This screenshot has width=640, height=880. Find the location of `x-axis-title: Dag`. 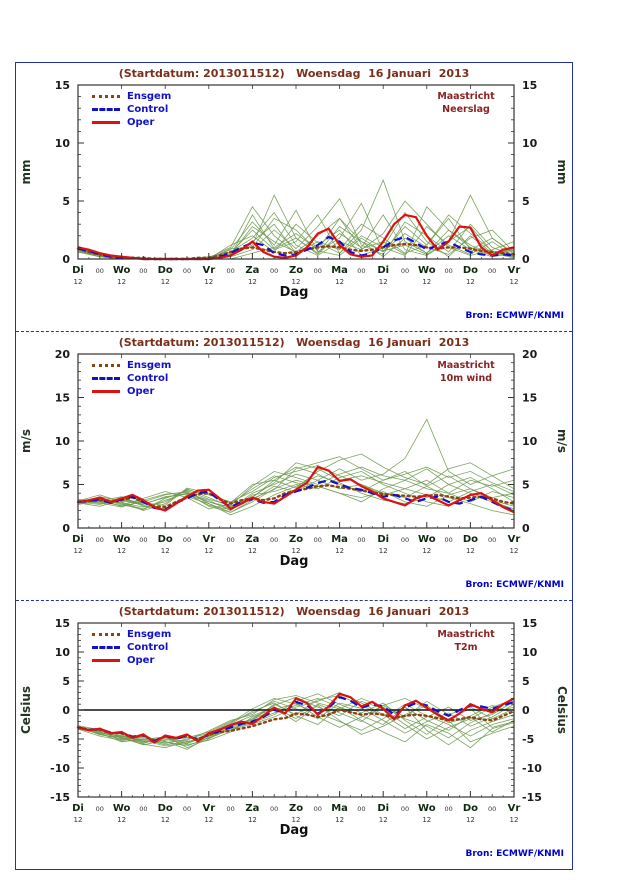

x-axis-title: Dag is located at coordinates (294, 292).